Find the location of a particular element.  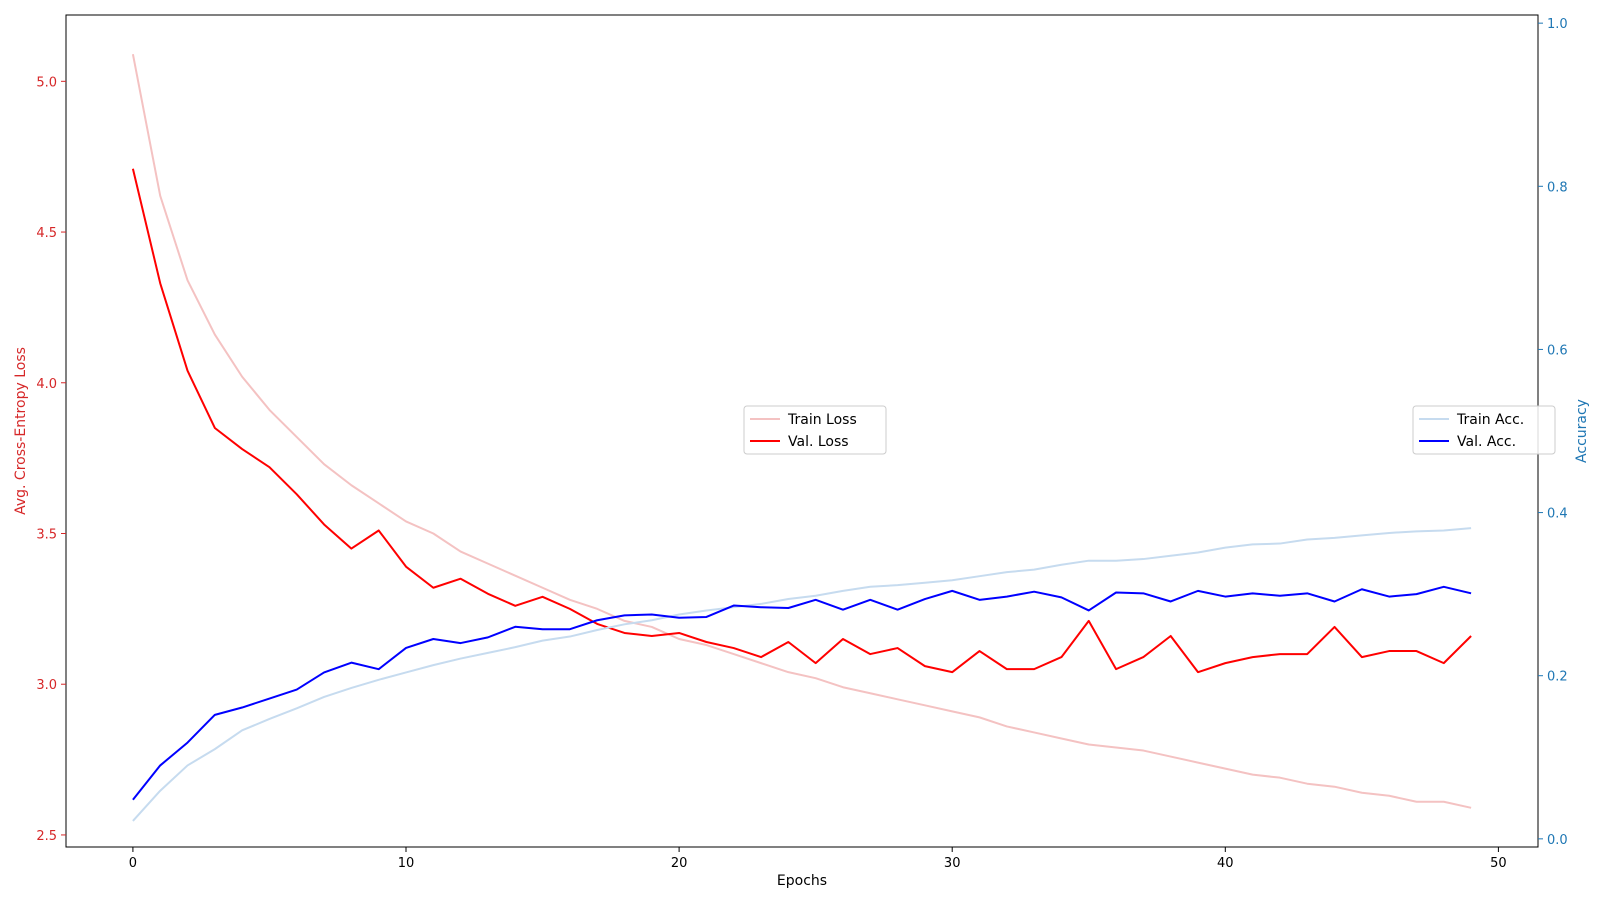

right-y-tick-label: 0.2 is located at coordinates (1557, 677).